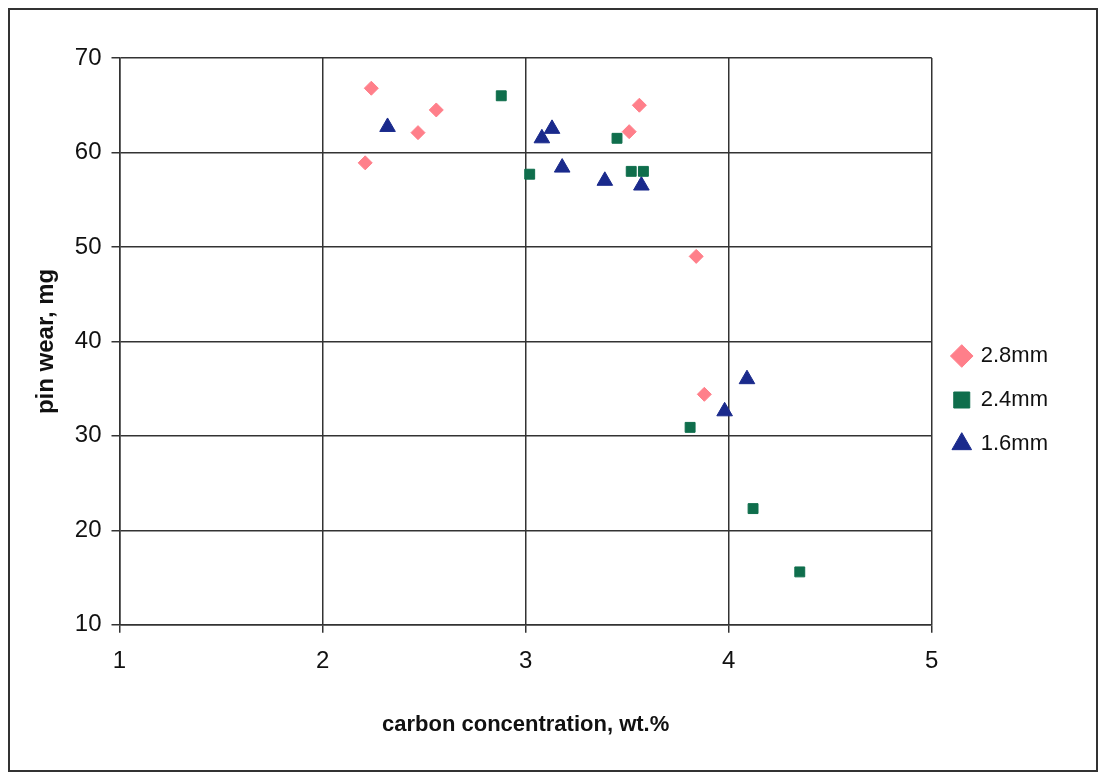  I want to click on y-tick-label: 20, so click(88, 528).